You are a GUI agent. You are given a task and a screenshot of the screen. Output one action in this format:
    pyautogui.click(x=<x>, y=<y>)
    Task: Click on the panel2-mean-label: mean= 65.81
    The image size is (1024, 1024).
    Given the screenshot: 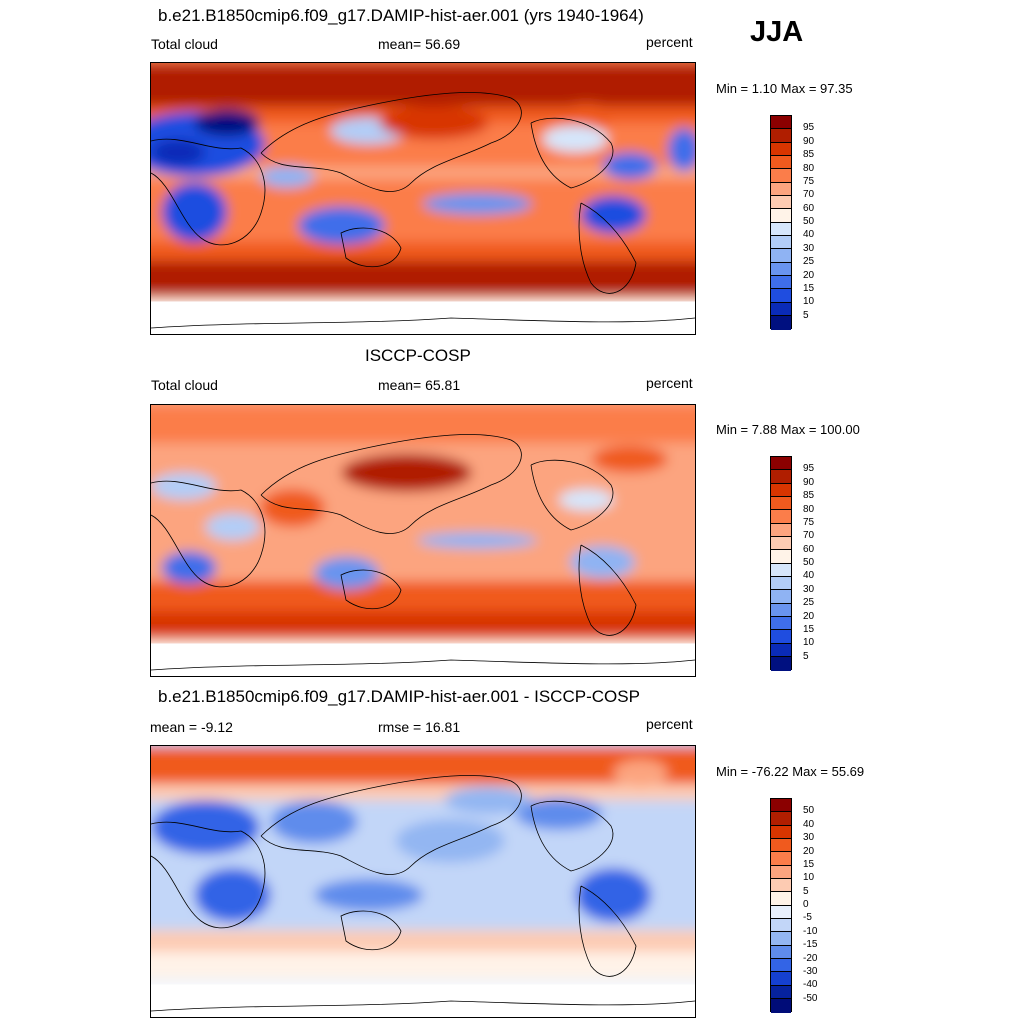 What is the action you would take?
    pyautogui.click(x=419, y=385)
    